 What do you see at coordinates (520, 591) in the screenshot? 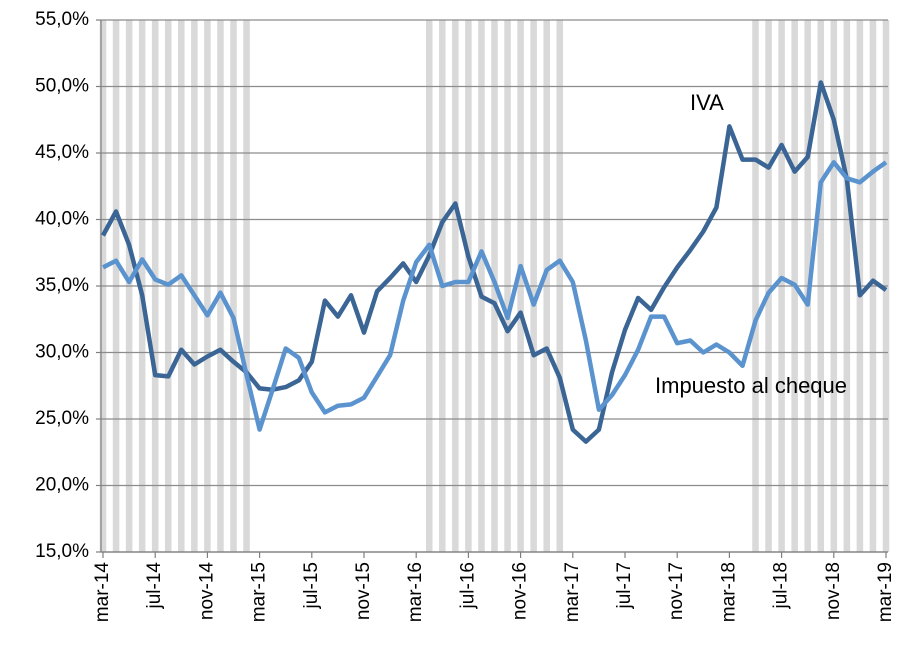
I see `x-tick-label: nov-16` at bounding box center [520, 591].